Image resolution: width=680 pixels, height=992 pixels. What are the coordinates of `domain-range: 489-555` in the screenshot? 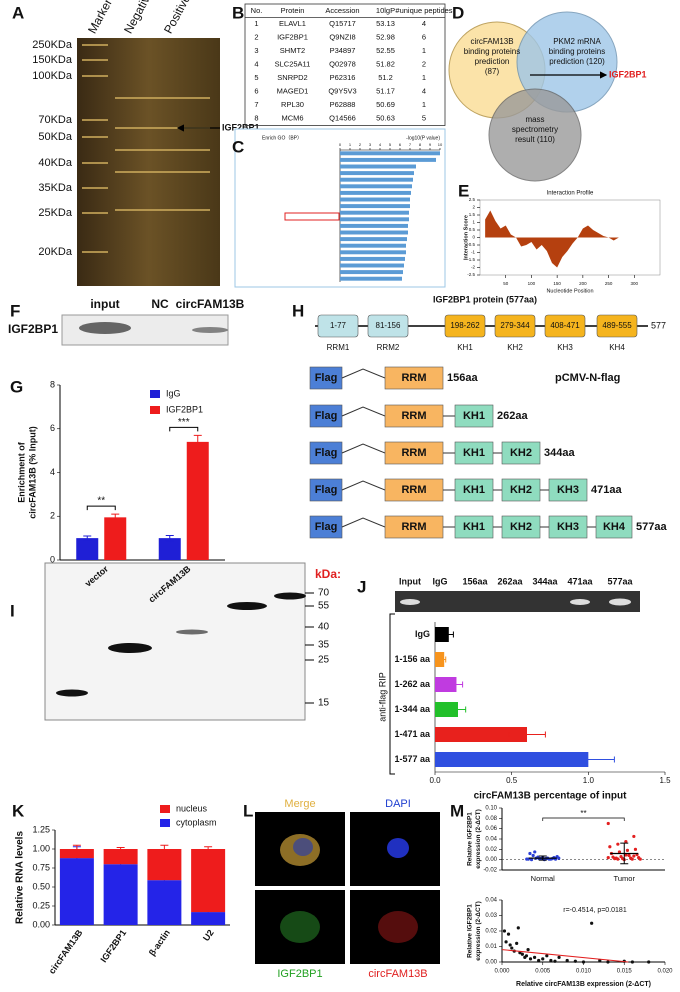 It's located at (617, 325).